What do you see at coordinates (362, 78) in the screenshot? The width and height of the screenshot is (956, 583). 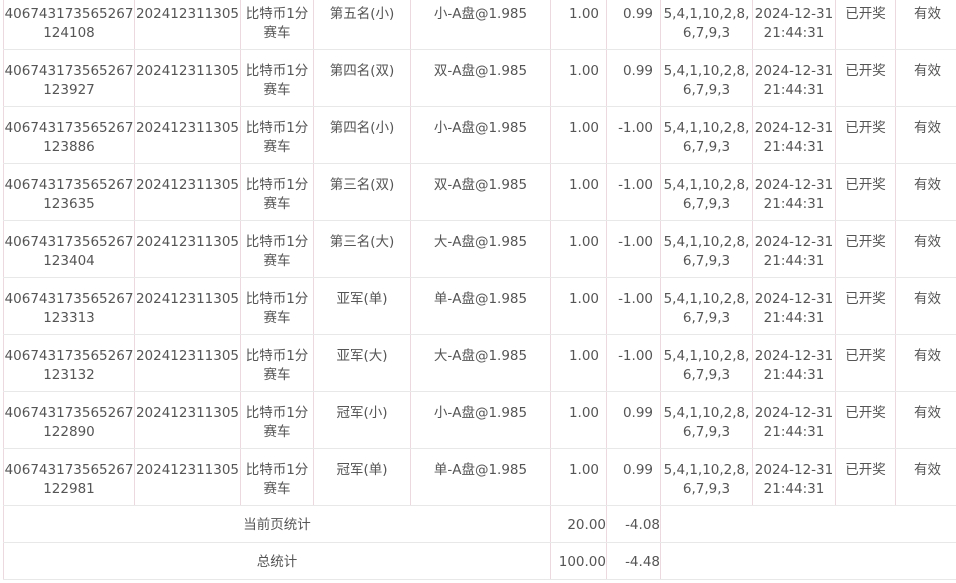 I see `play-cell: 第四名(双)` at bounding box center [362, 78].